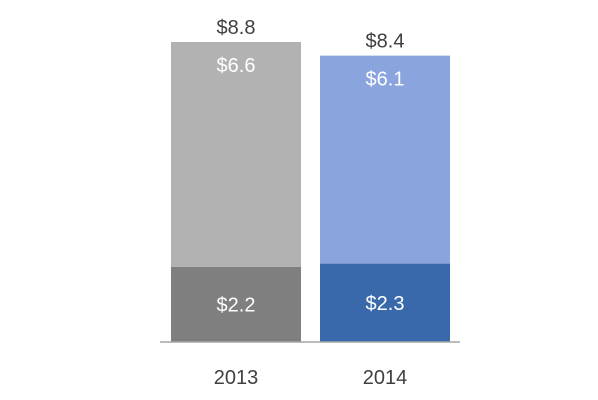  Describe the element at coordinates (236, 66) in the screenshot. I see `bar-label-top-2013: $6.6` at that location.